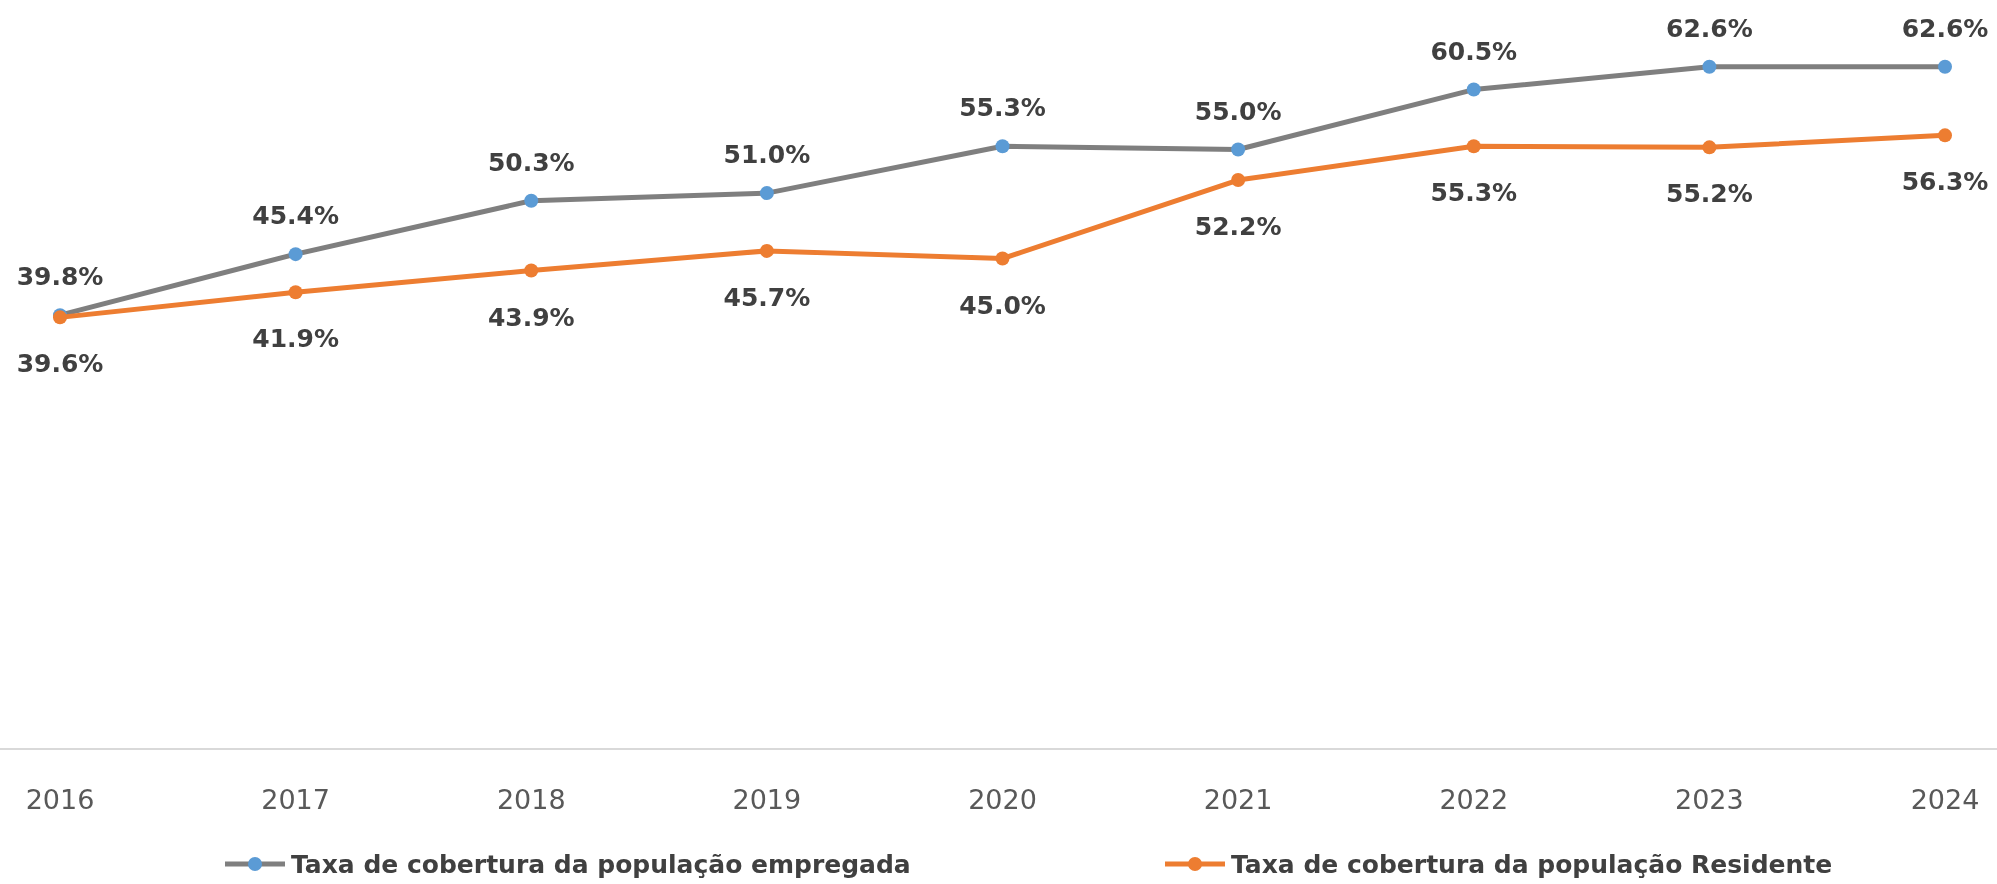 The width and height of the screenshot is (1997, 884). I want to click on x-tick-label: 2023, so click(1709, 799).